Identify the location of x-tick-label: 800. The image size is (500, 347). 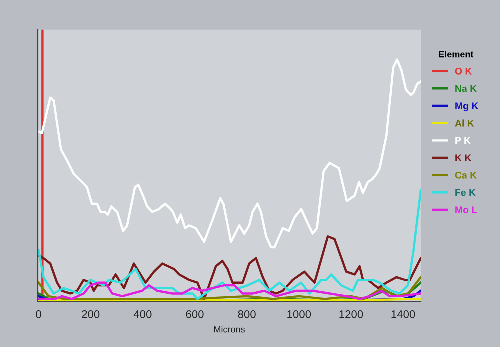
(247, 314).